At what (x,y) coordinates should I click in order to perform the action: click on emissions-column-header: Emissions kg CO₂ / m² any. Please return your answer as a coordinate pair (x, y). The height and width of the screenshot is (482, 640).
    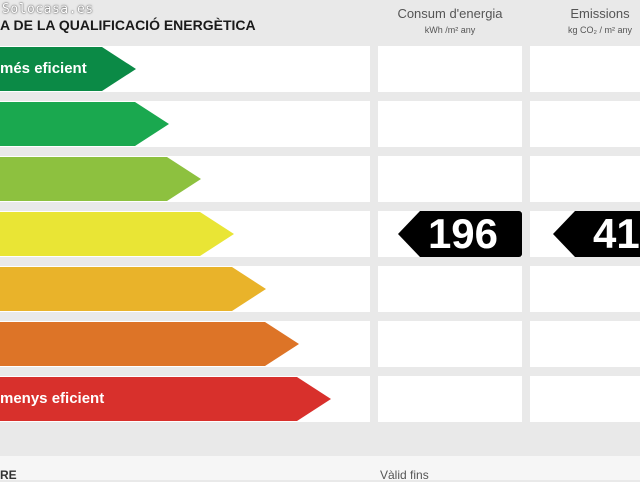
    Looking at the image, I should click on (585, 20).